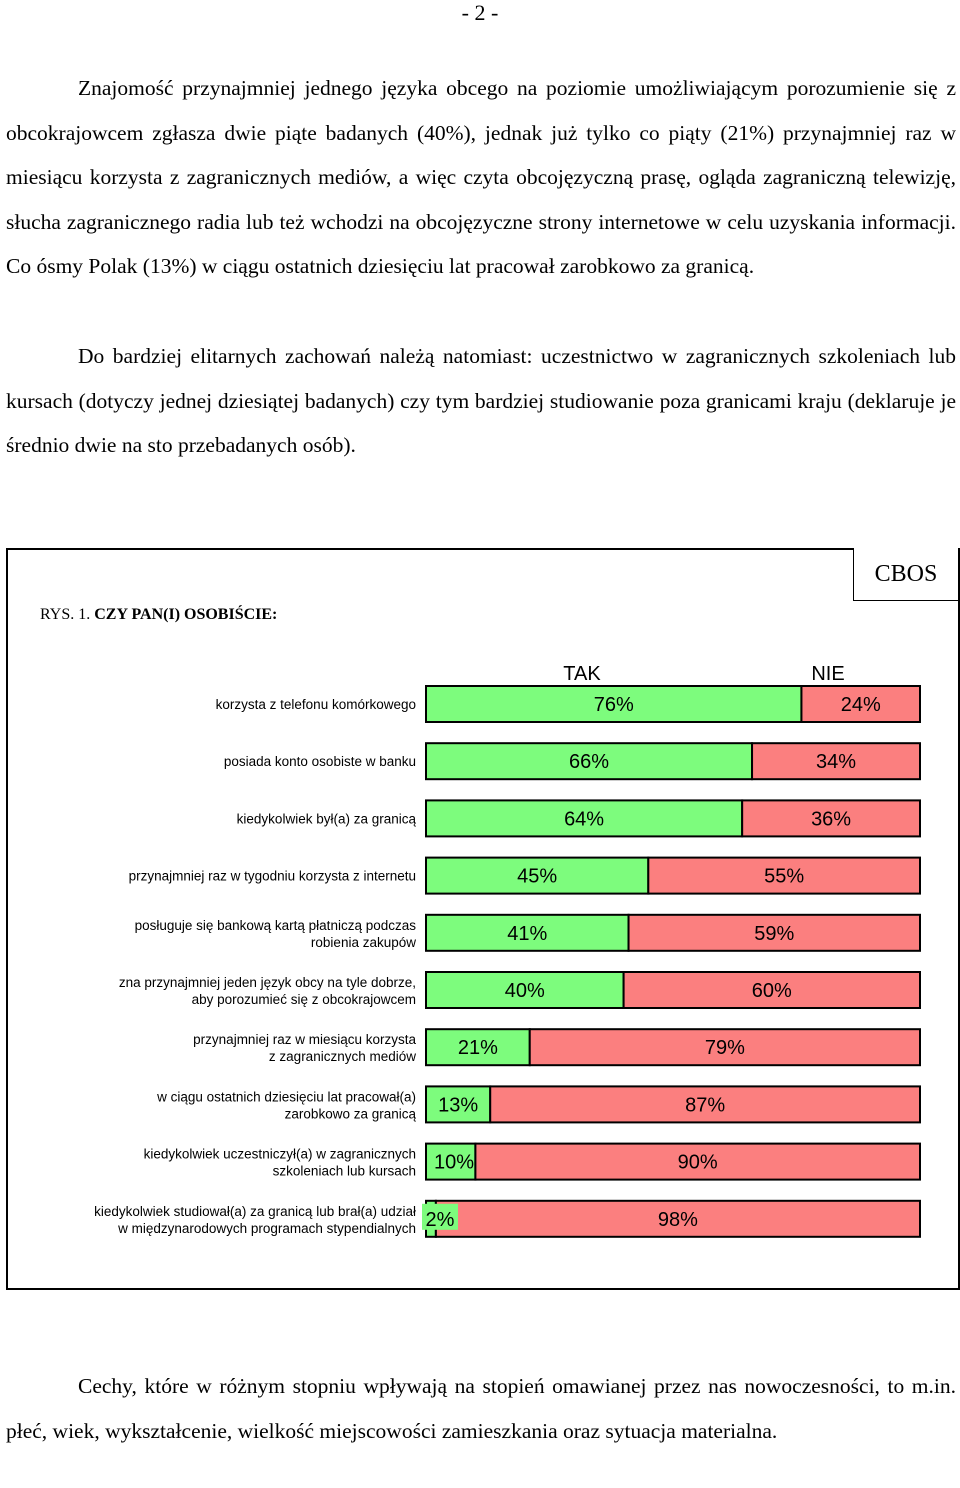 This screenshot has width=960, height=1488. Describe the element at coordinates (827, 674) in the screenshot. I see `legend-label-nie: NIE` at that location.